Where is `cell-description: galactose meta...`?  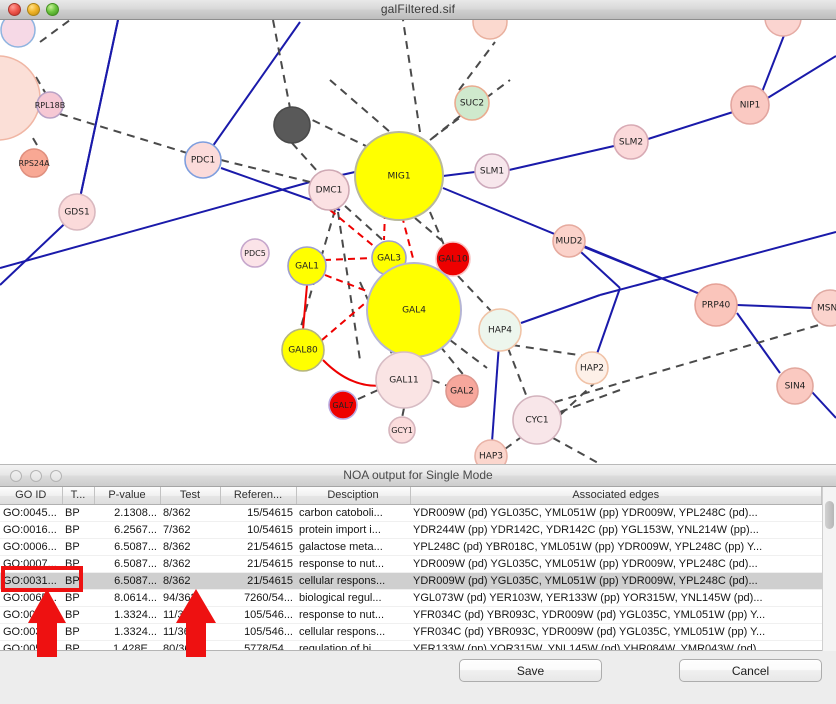
cell-description: galactose meta... is located at coordinates (353, 547).